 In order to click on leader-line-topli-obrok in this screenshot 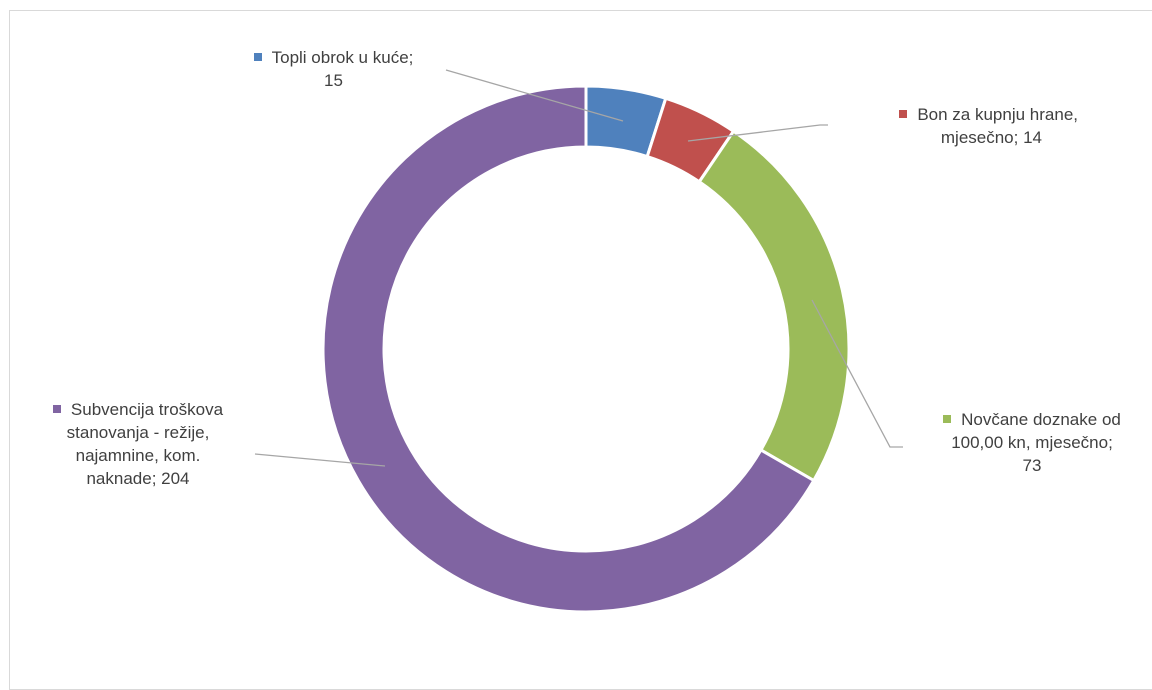, I will do `click(534, 95)`.